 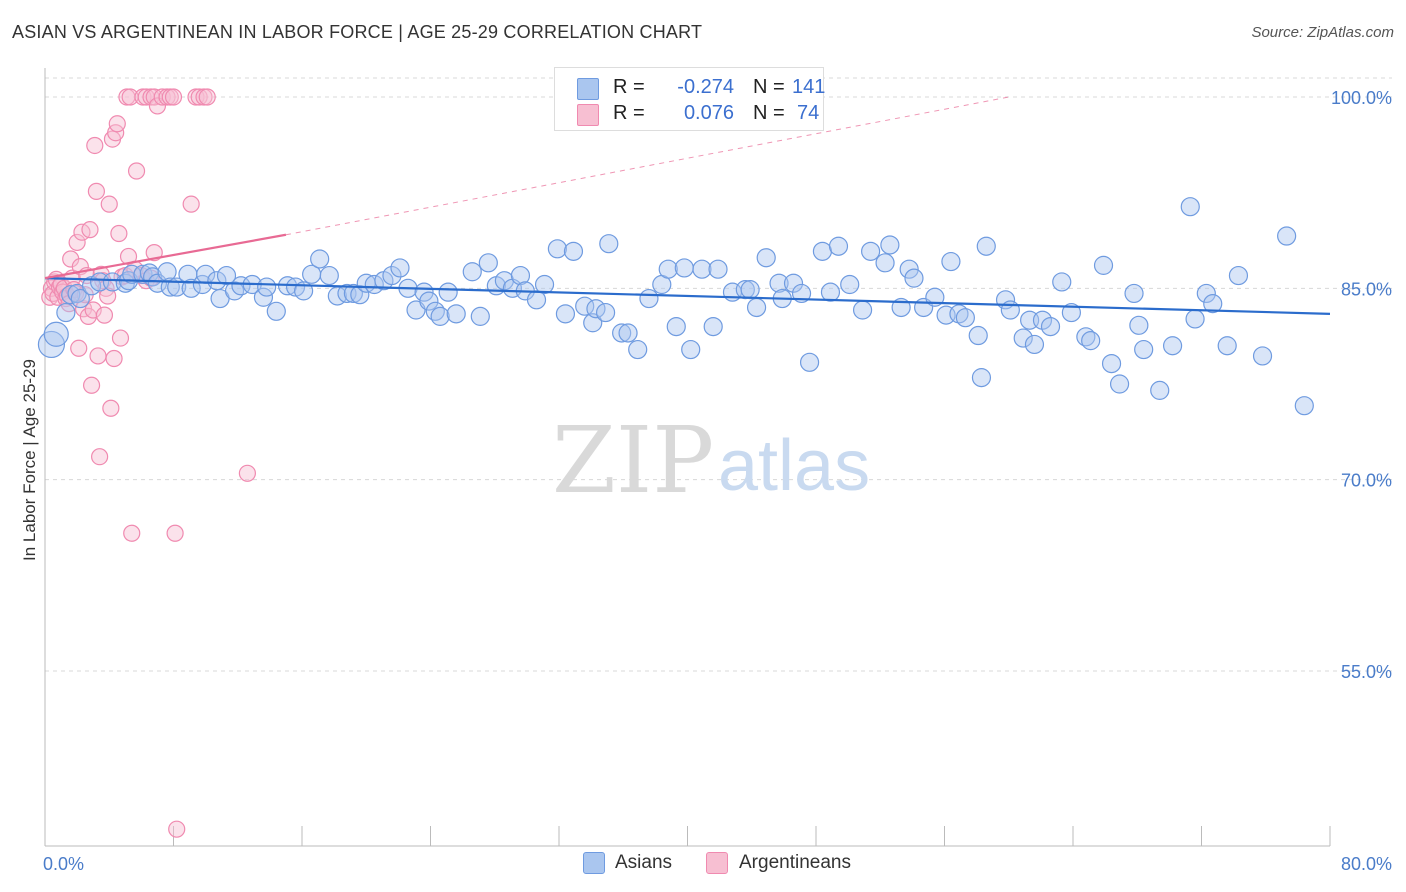 I want to click on asians-legend-swatch, so click(x=594, y=863).